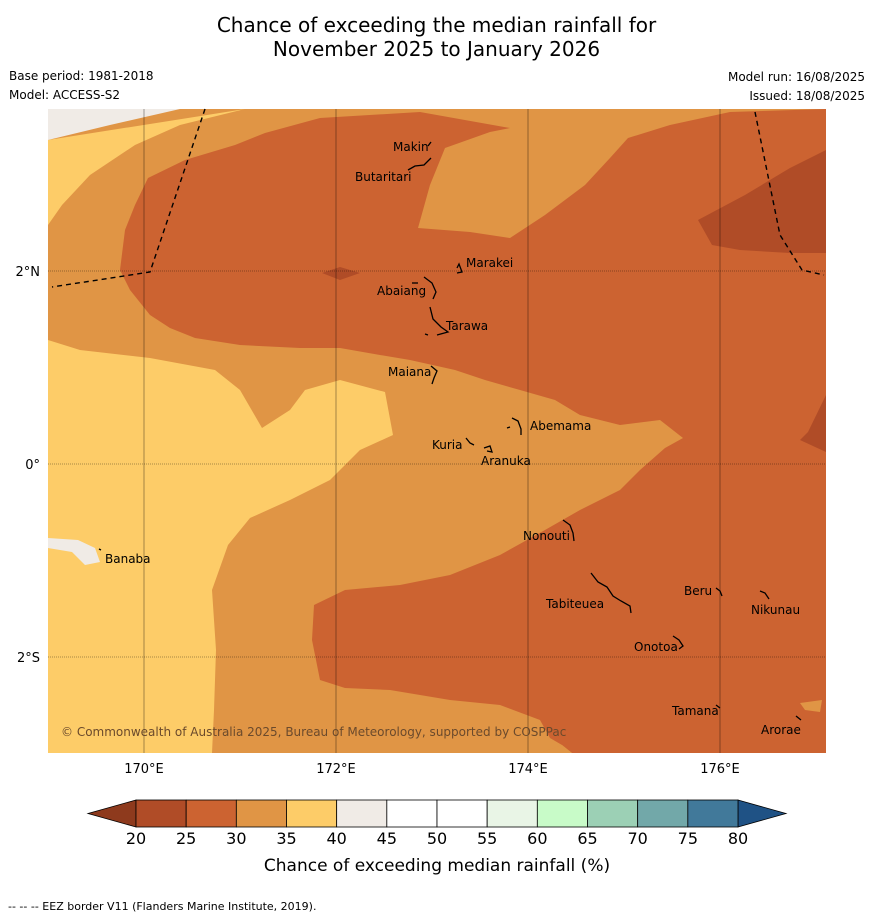  I want to click on place-label-marakei: Marakei, so click(489, 263).